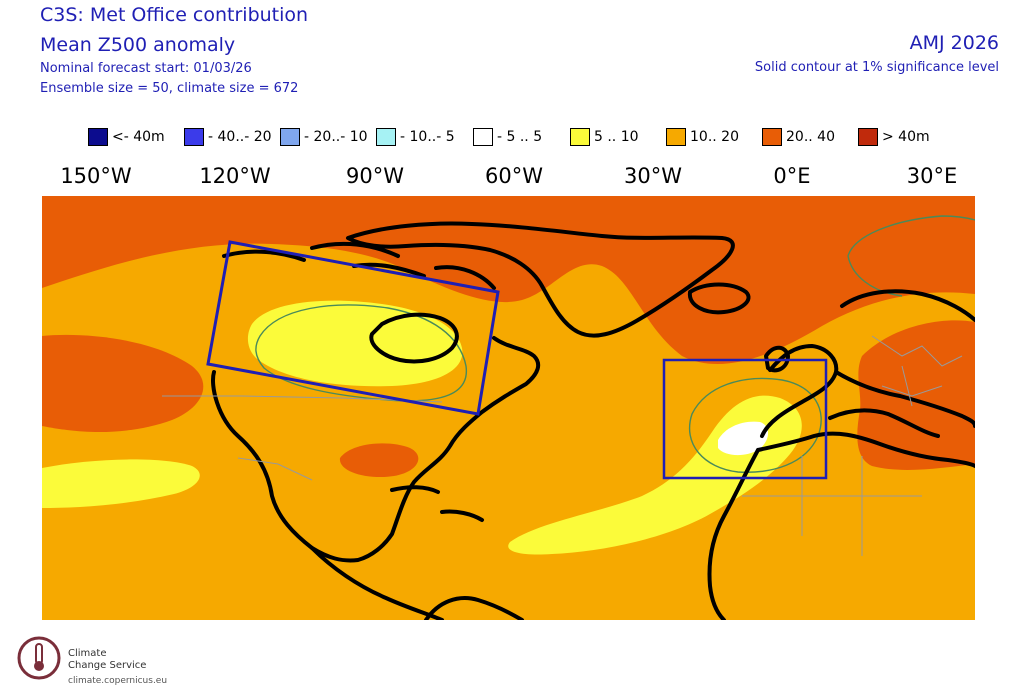 The height and width of the screenshot is (700, 1015). What do you see at coordinates (377, 583) in the screenshot?
I see `coastline-central-america` at bounding box center [377, 583].